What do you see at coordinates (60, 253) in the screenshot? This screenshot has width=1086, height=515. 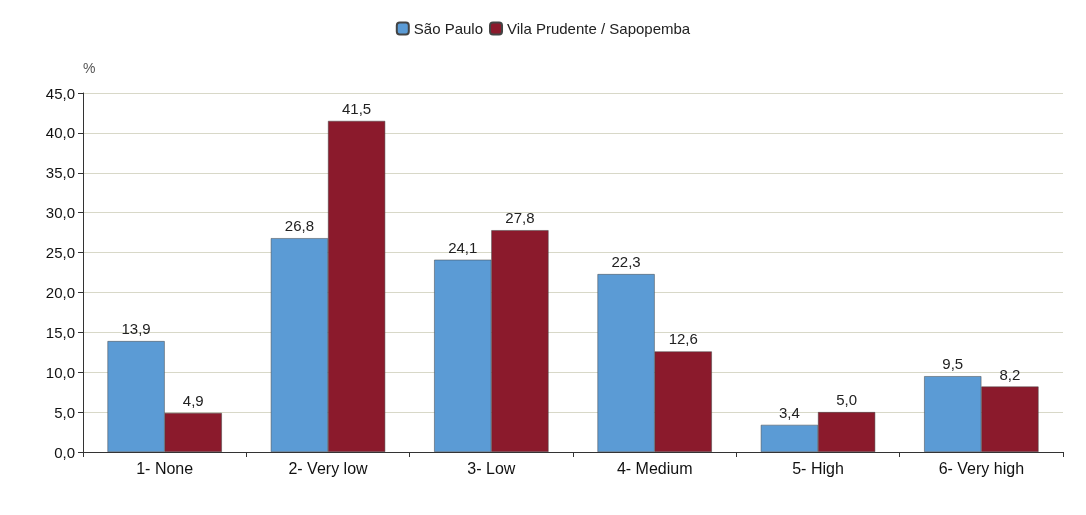 I see `y-tick-label: 25,0` at bounding box center [60, 253].